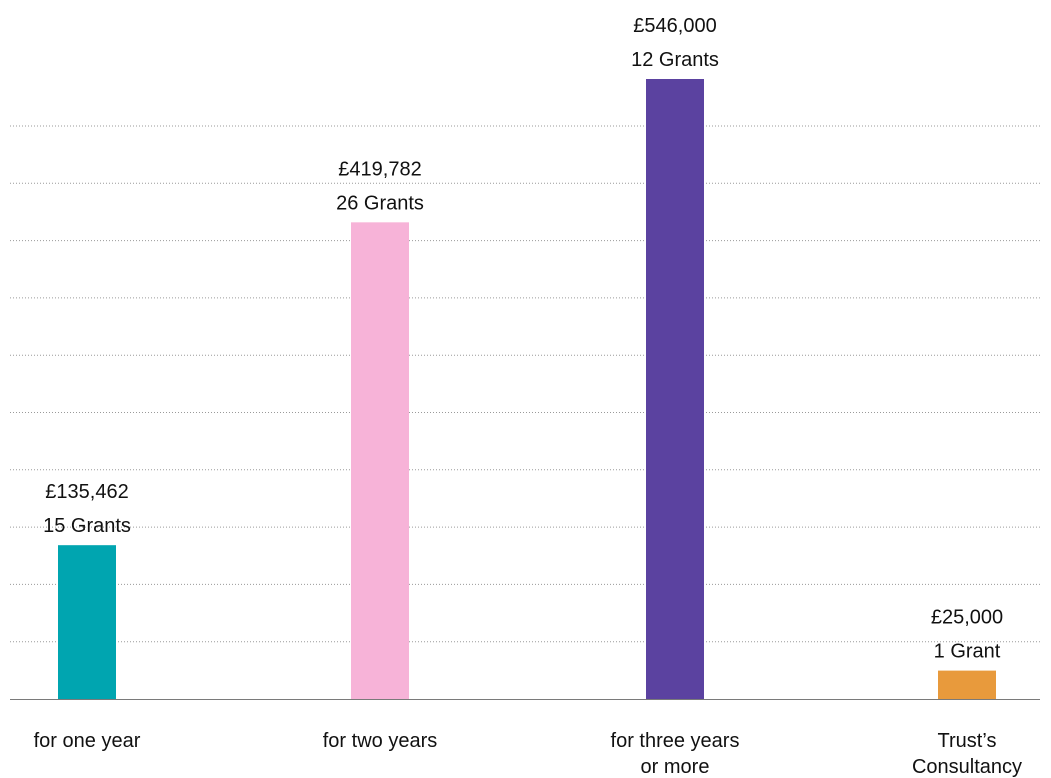 The width and height of the screenshot is (1051, 778). What do you see at coordinates (86, 492) in the screenshot?
I see `bar-amount-label: £135,462` at bounding box center [86, 492].